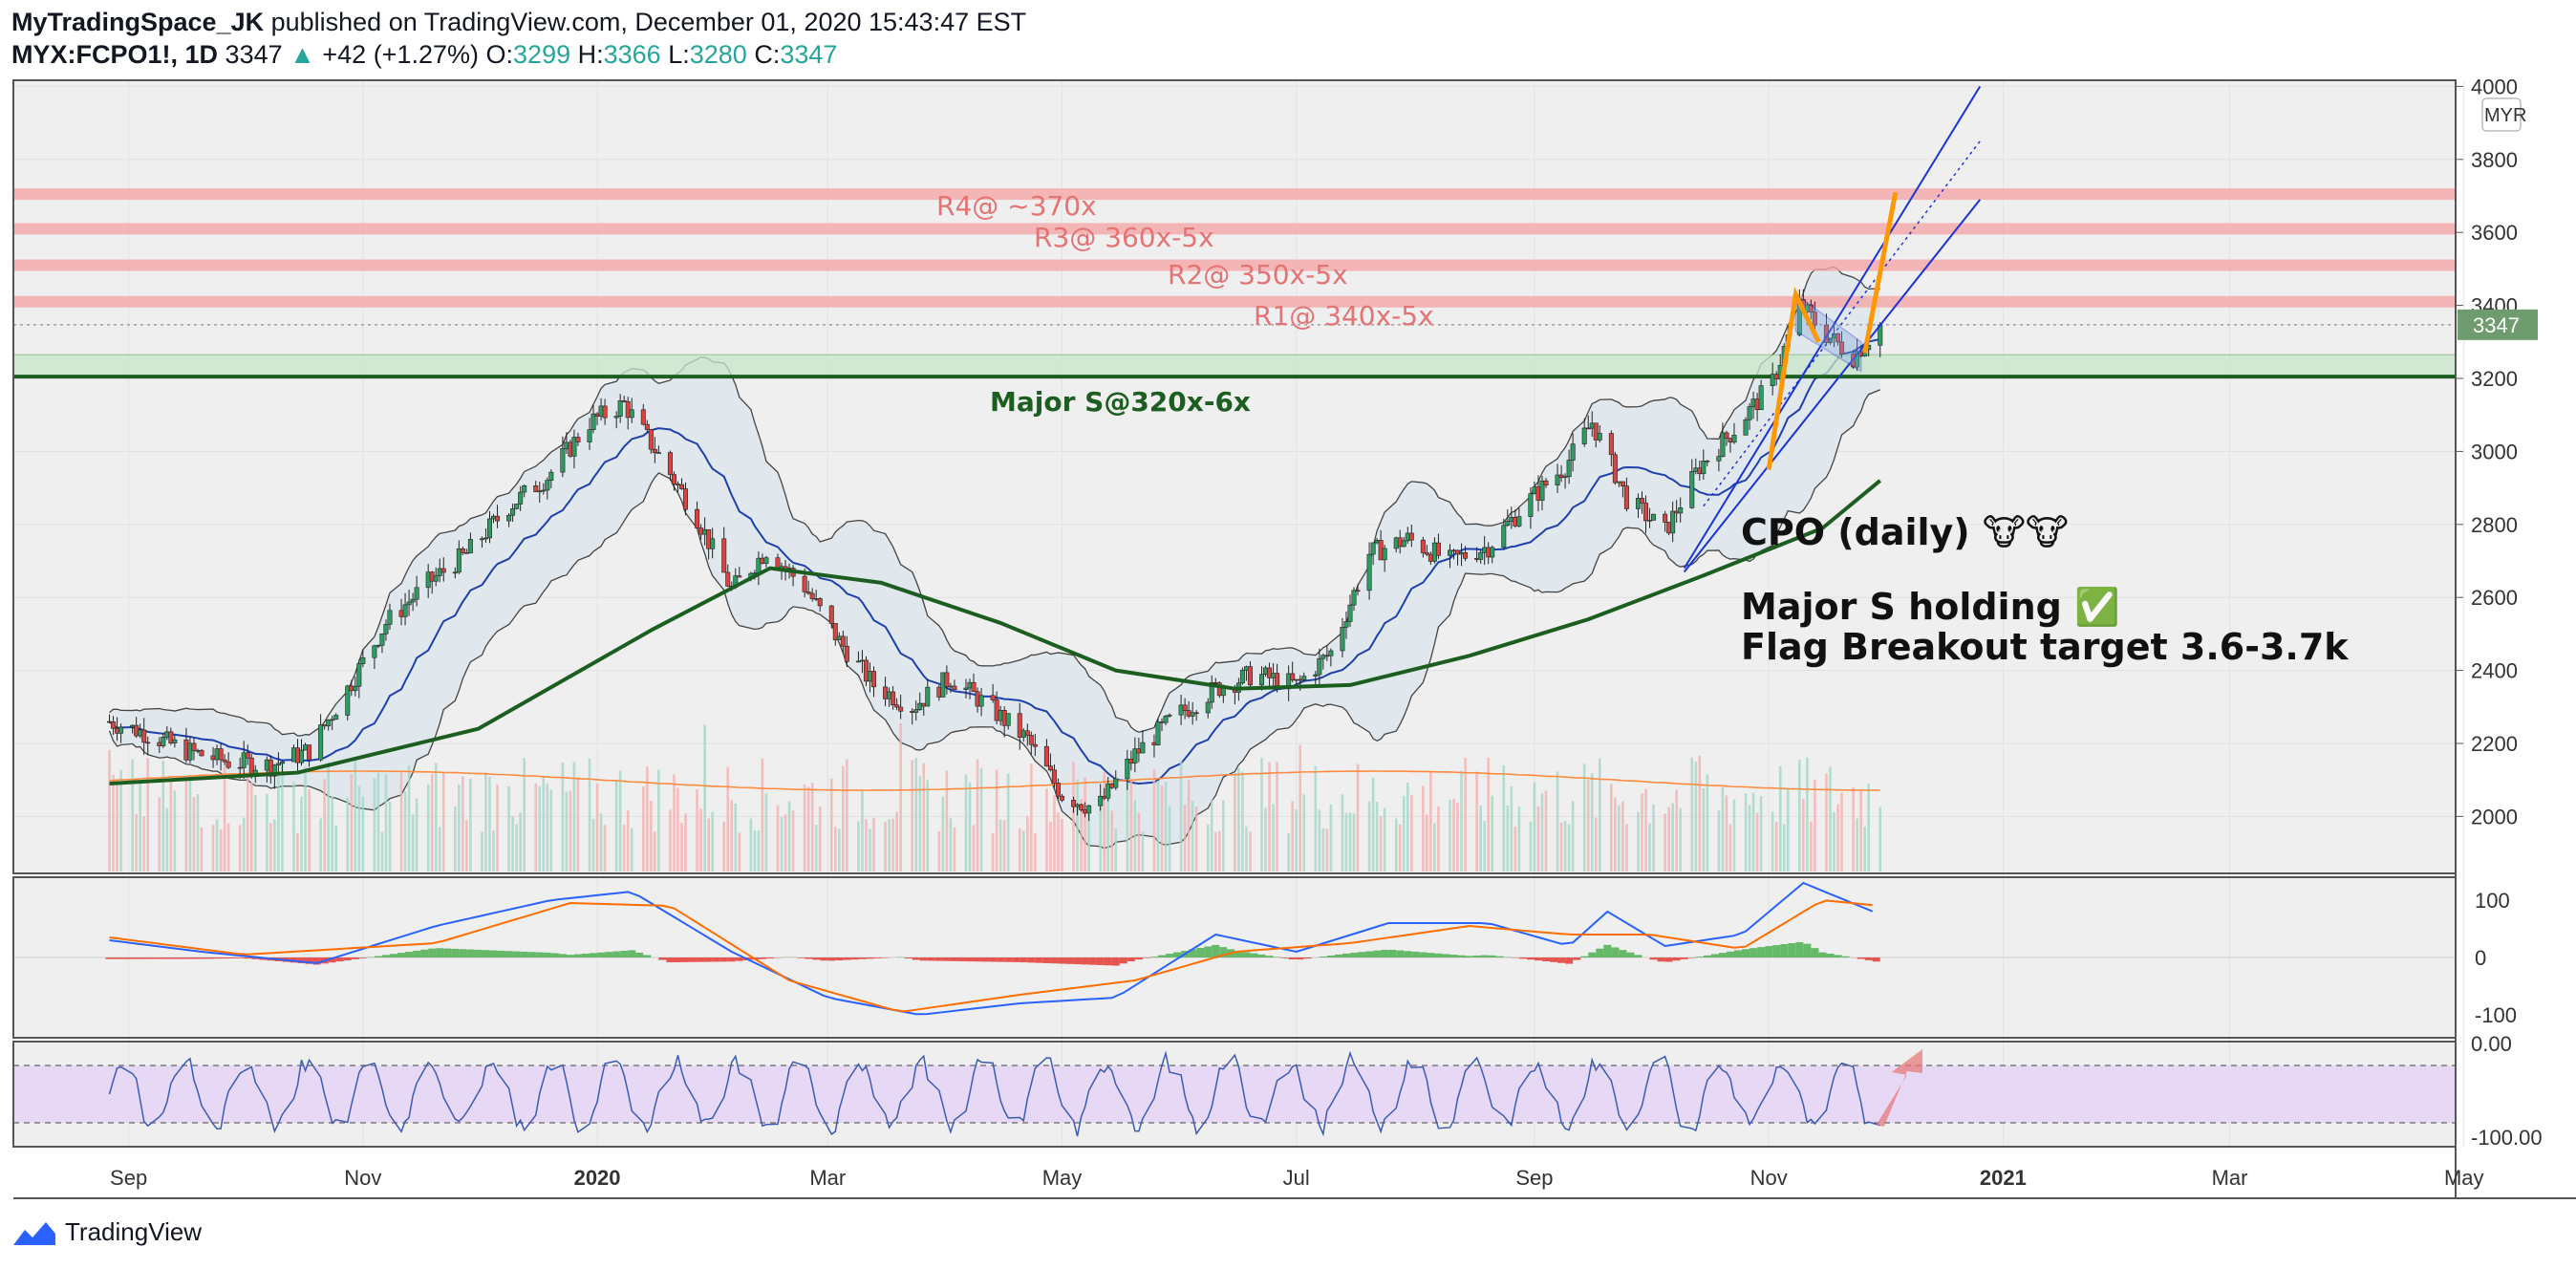 The image size is (2576, 1269). Describe the element at coordinates (590, 54) in the screenshot. I see `high-label: H:` at that location.